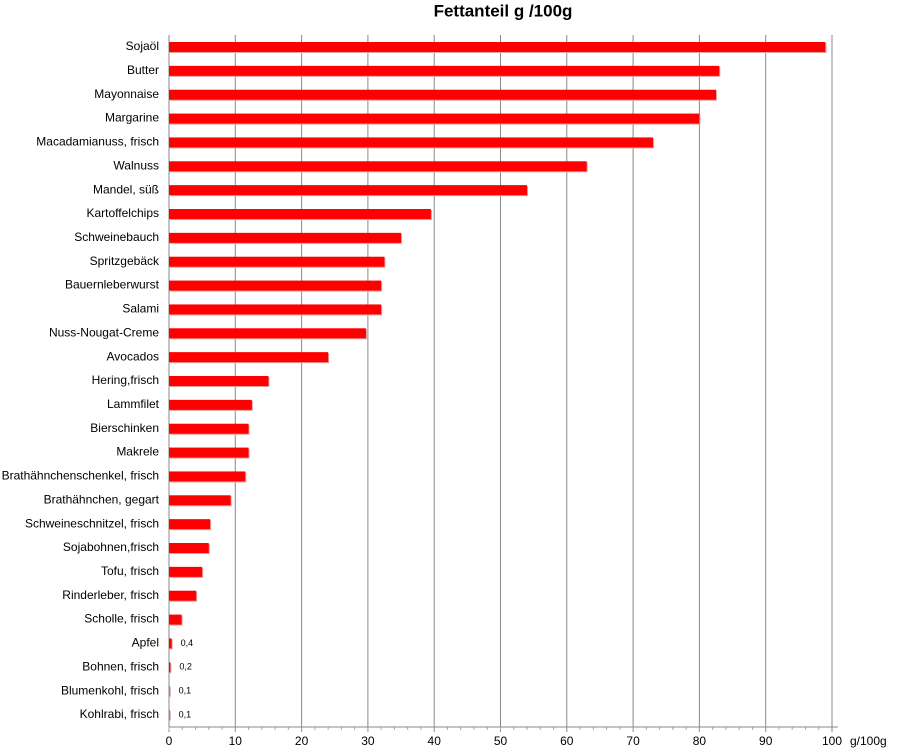  What do you see at coordinates (137, 452) in the screenshot?
I see `y-tick-label: Makrele` at bounding box center [137, 452].